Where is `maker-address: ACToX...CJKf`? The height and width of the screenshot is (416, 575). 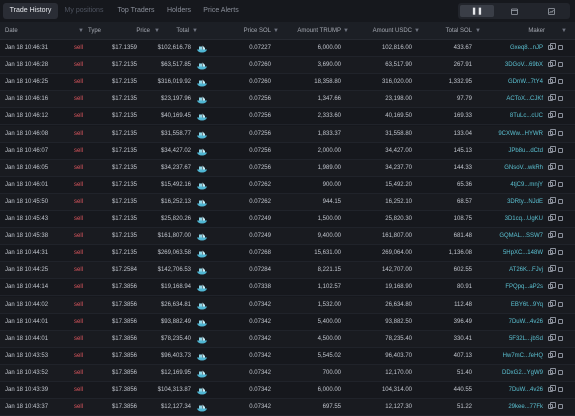 maker-address: ACToX...CJKf is located at coordinates (524, 99).